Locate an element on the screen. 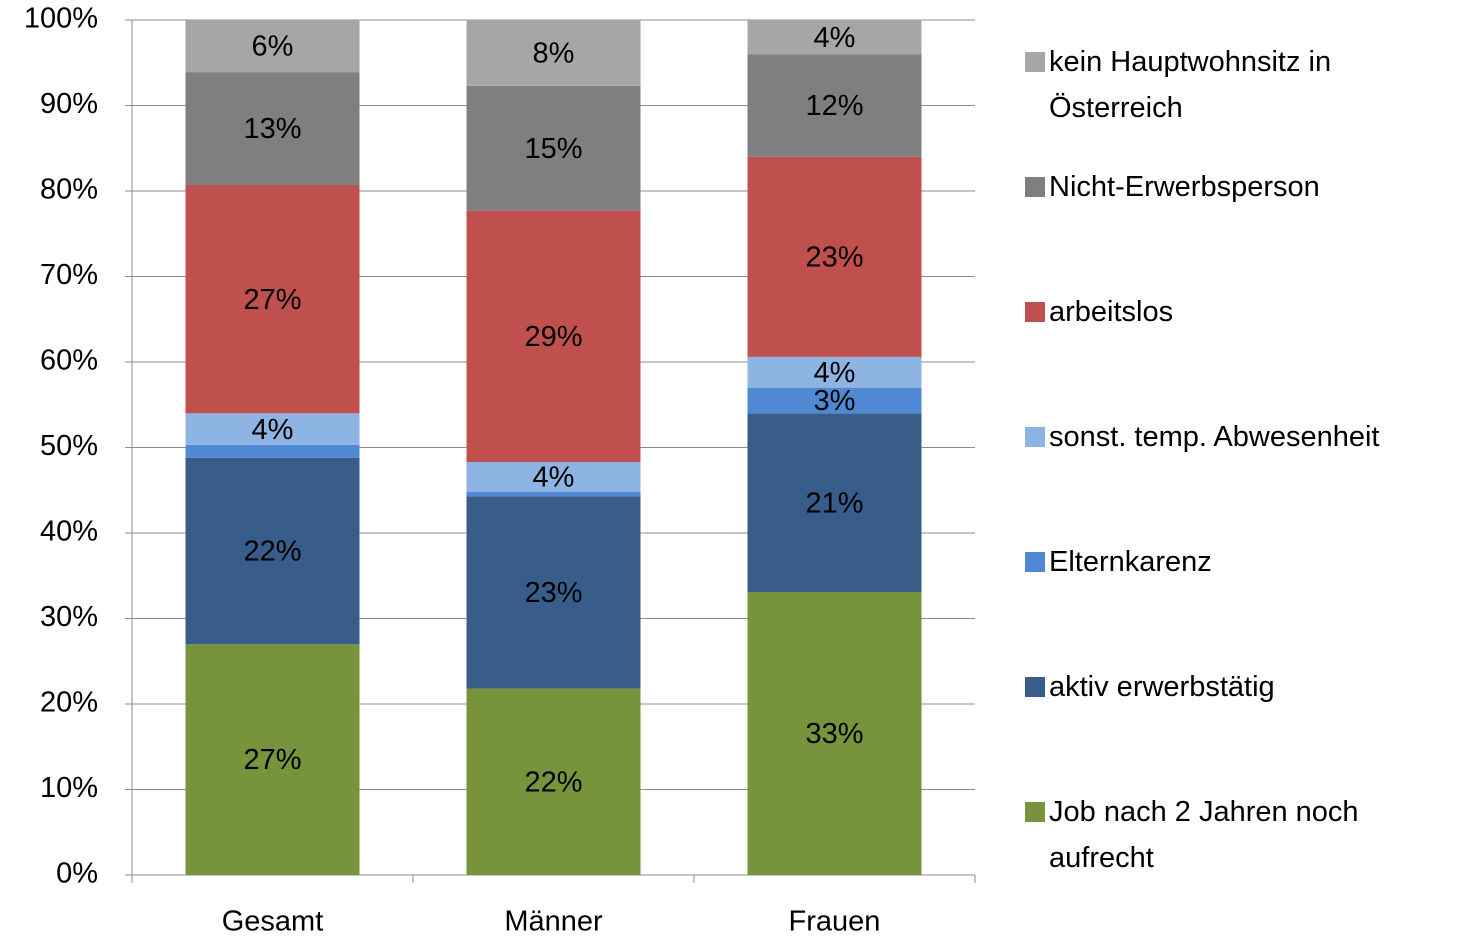 This screenshot has height=940, width=1468. data-label: 33% is located at coordinates (834, 734).